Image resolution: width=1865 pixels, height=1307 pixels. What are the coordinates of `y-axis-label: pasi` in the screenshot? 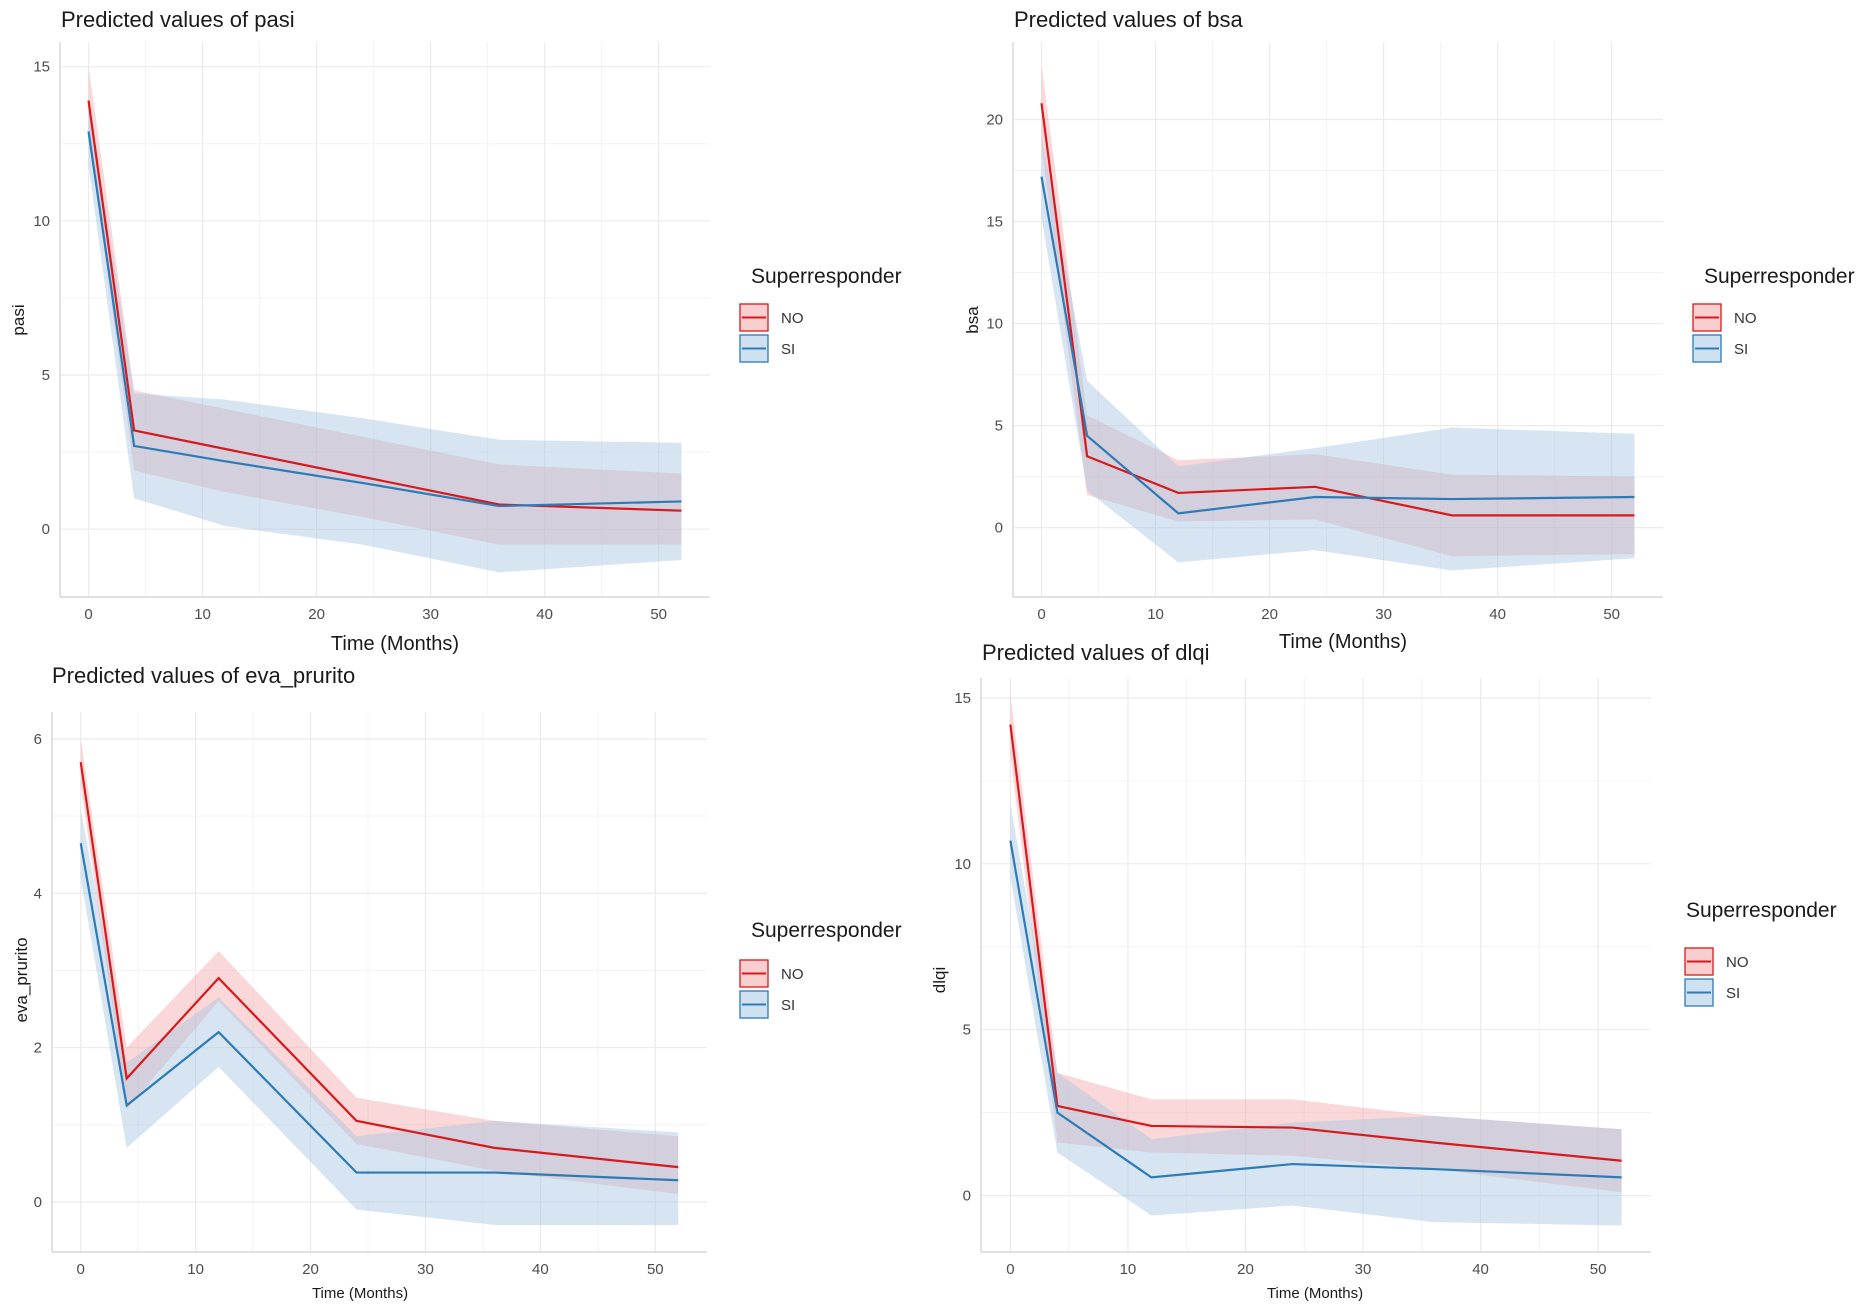 It's located at (18, 319).